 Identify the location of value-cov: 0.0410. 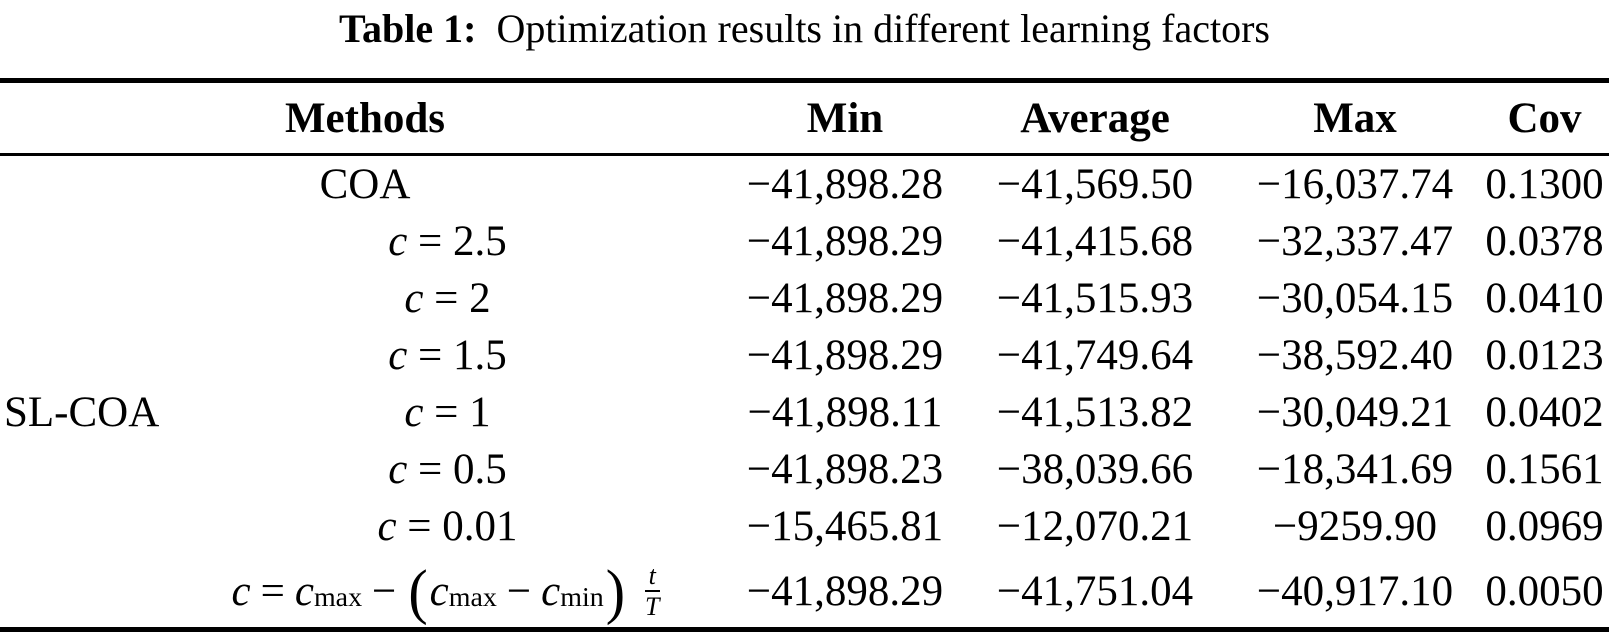
(1544, 298).